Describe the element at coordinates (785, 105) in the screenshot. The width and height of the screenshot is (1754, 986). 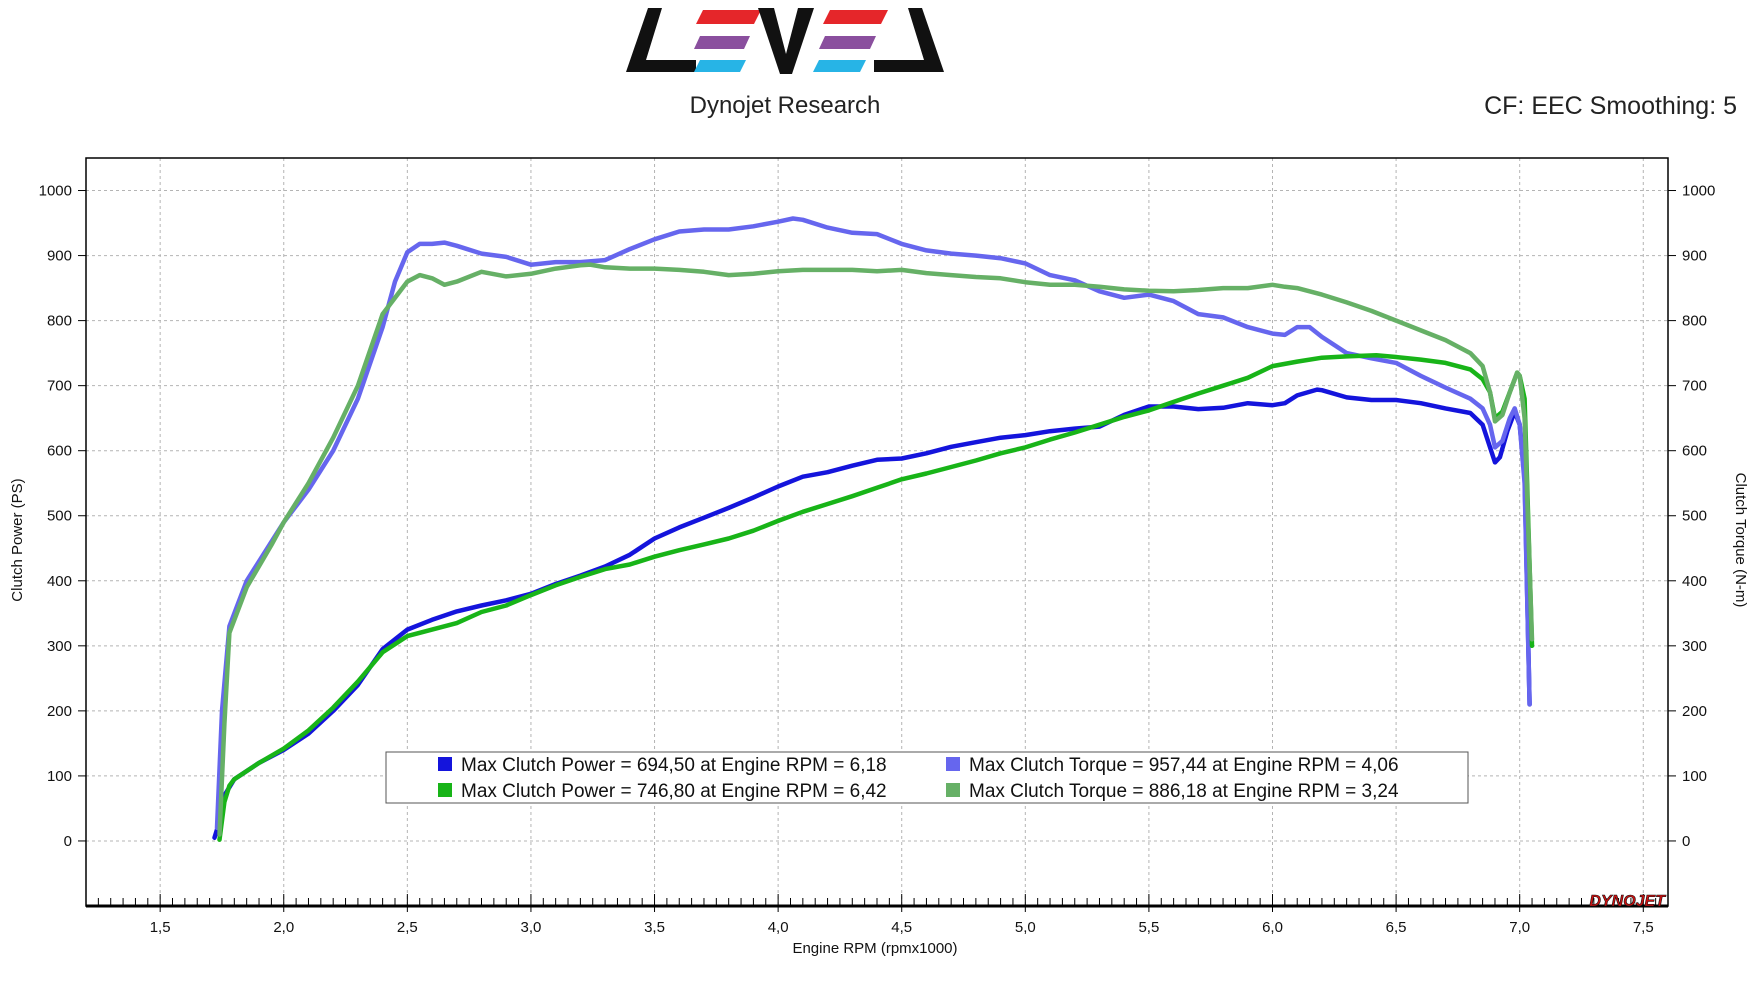
I see `dyno-title: Dynojet Research` at that location.